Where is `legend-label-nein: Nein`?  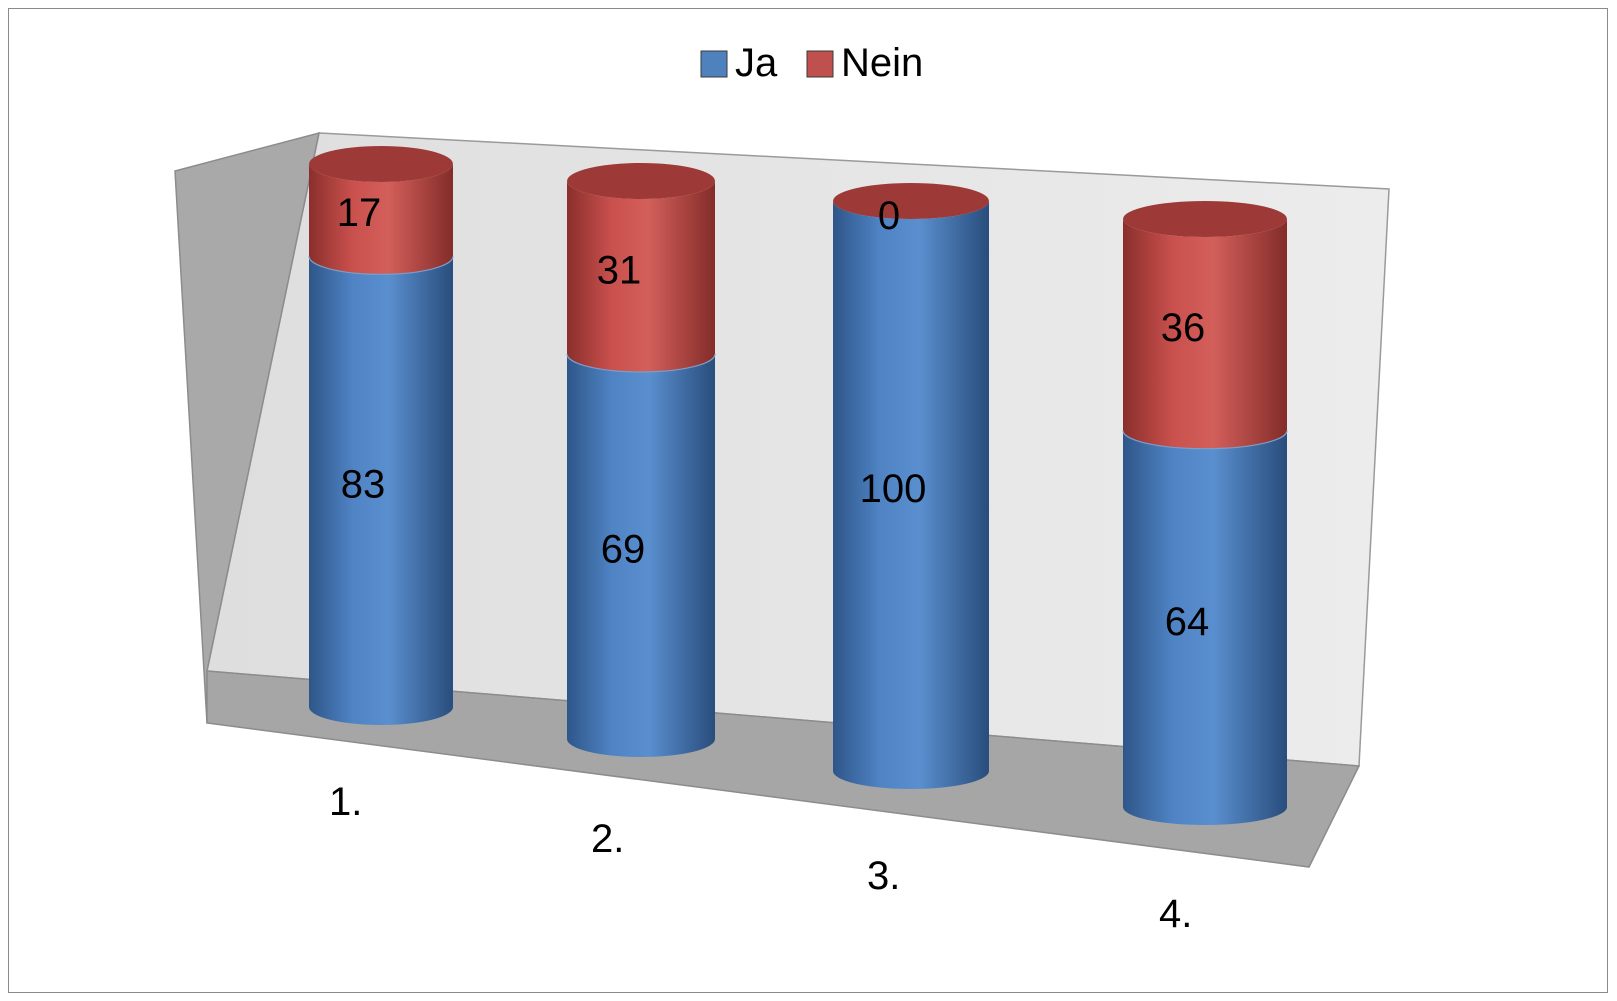
legend-label-nein: Nein is located at coordinates (882, 63).